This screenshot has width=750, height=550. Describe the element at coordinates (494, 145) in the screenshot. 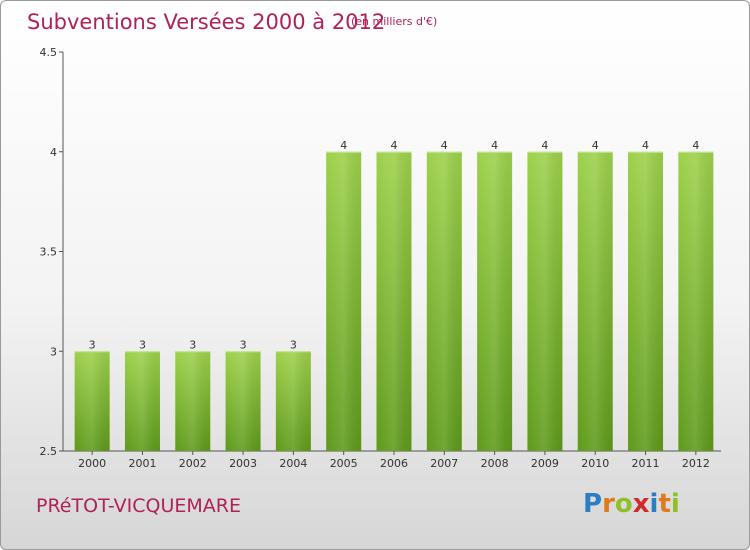

I see `data-label-2008: 4` at that location.